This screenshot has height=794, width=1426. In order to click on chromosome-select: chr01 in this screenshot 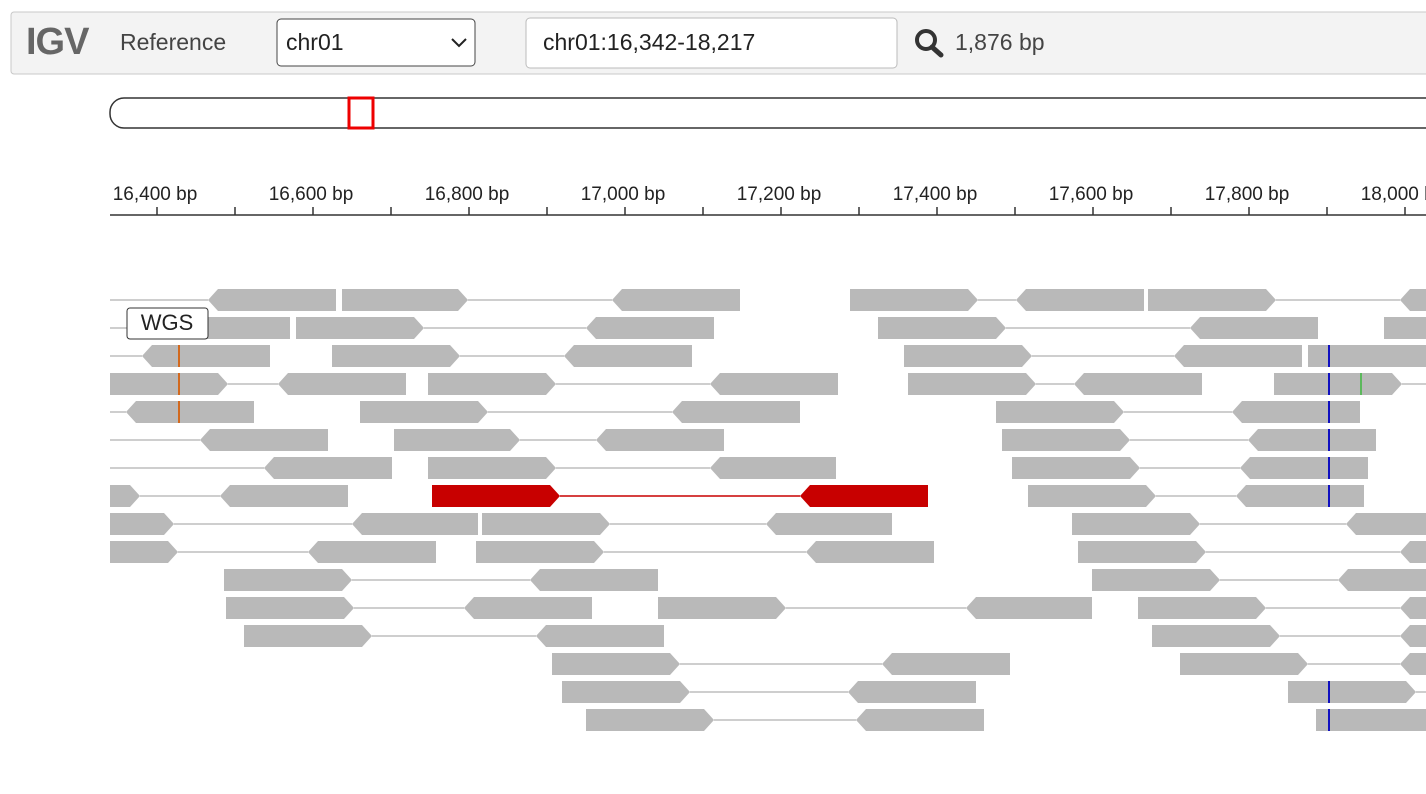, I will do `click(376, 42)`.